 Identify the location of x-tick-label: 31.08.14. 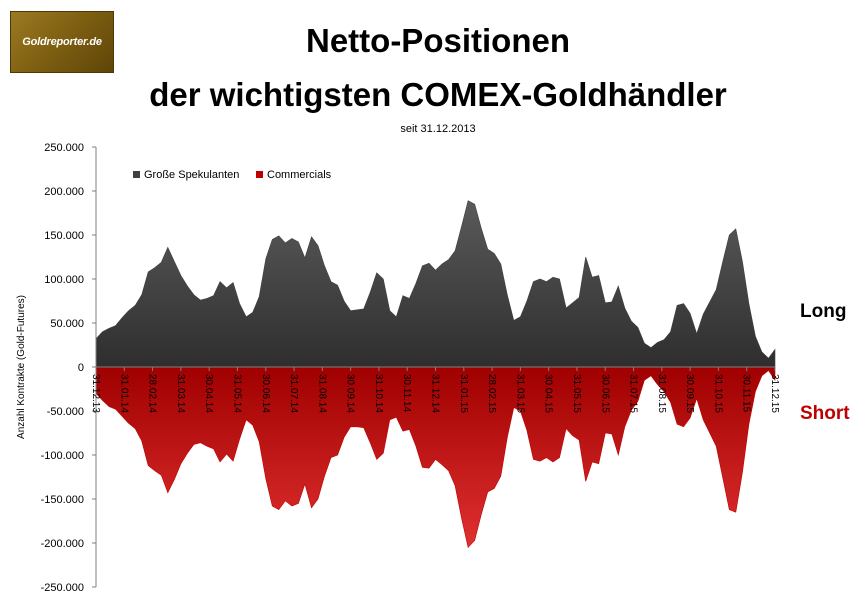
(321, 393).